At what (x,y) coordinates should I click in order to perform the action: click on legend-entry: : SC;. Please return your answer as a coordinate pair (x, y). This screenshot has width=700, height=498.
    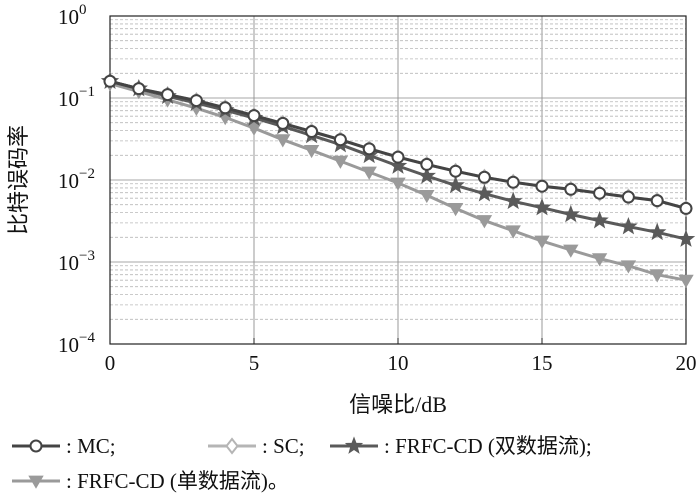
    Looking at the image, I should click on (256, 446).